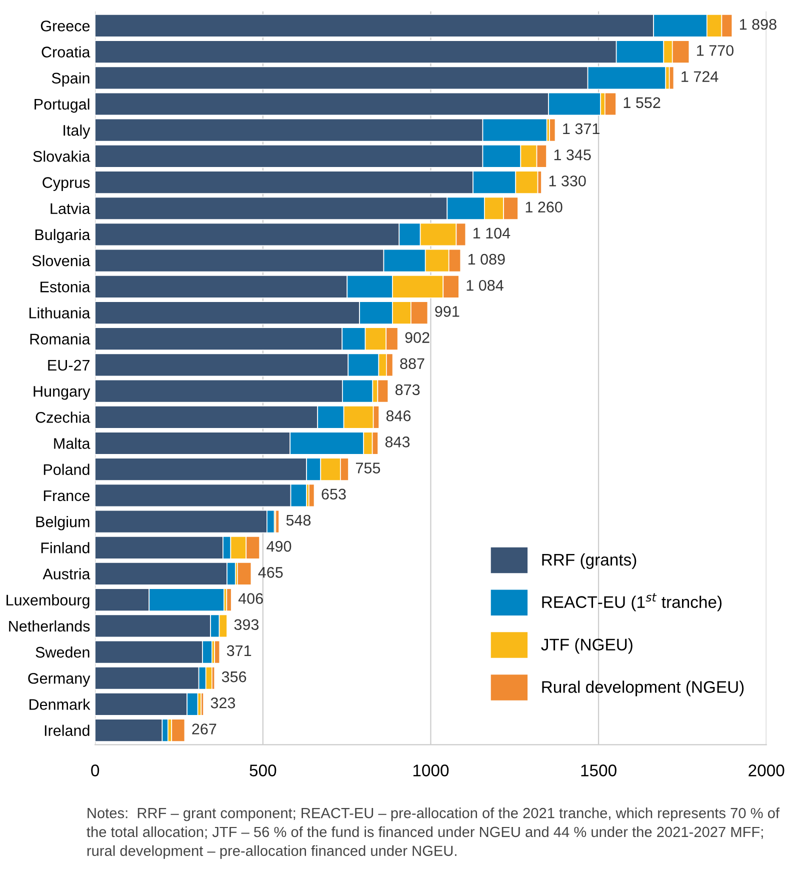  What do you see at coordinates (66, 52) in the screenshot?
I see `y-tick-label: Croatia` at bounding box center [66, 52].